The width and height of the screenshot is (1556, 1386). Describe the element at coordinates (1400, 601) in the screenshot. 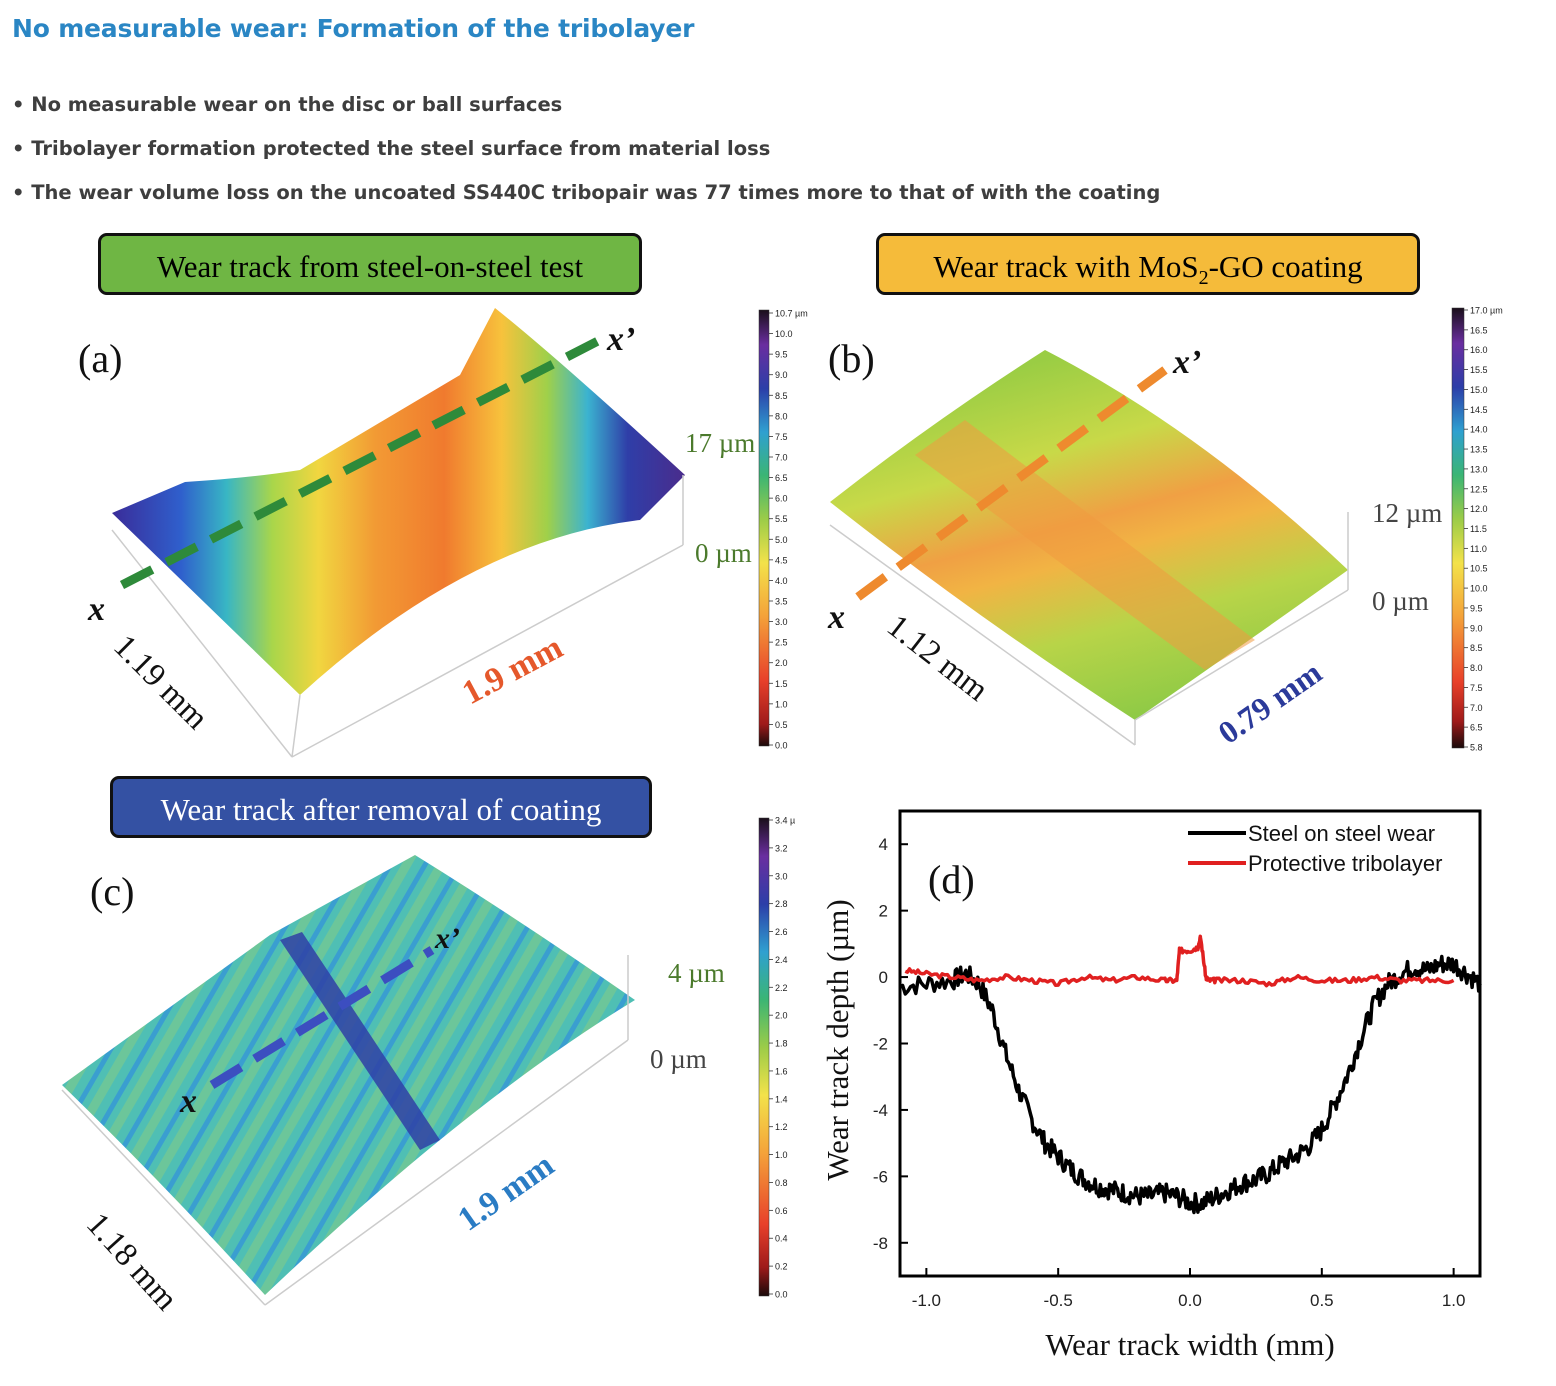

I see `panel-b-z-bottom: 0 µm` at that location.